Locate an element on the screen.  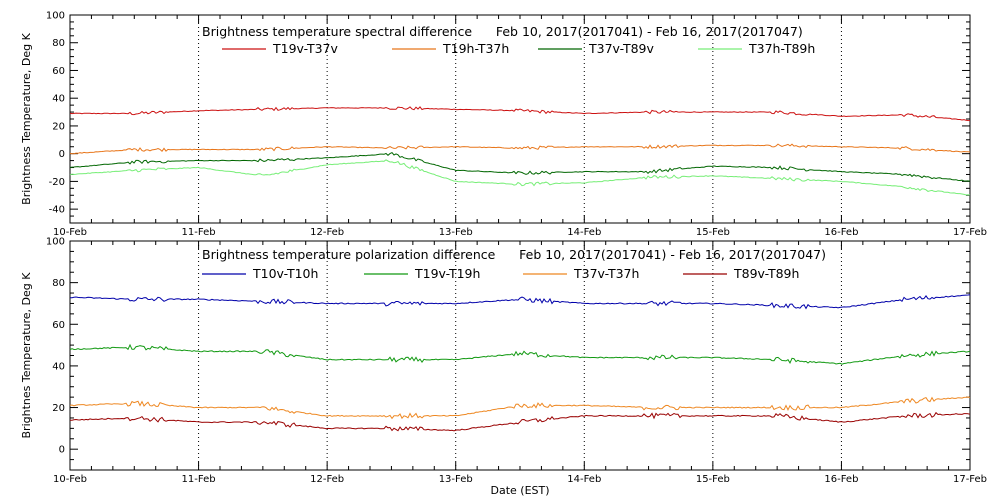
x-axis-label: Date (EST) is located at coordinates (519, 490).